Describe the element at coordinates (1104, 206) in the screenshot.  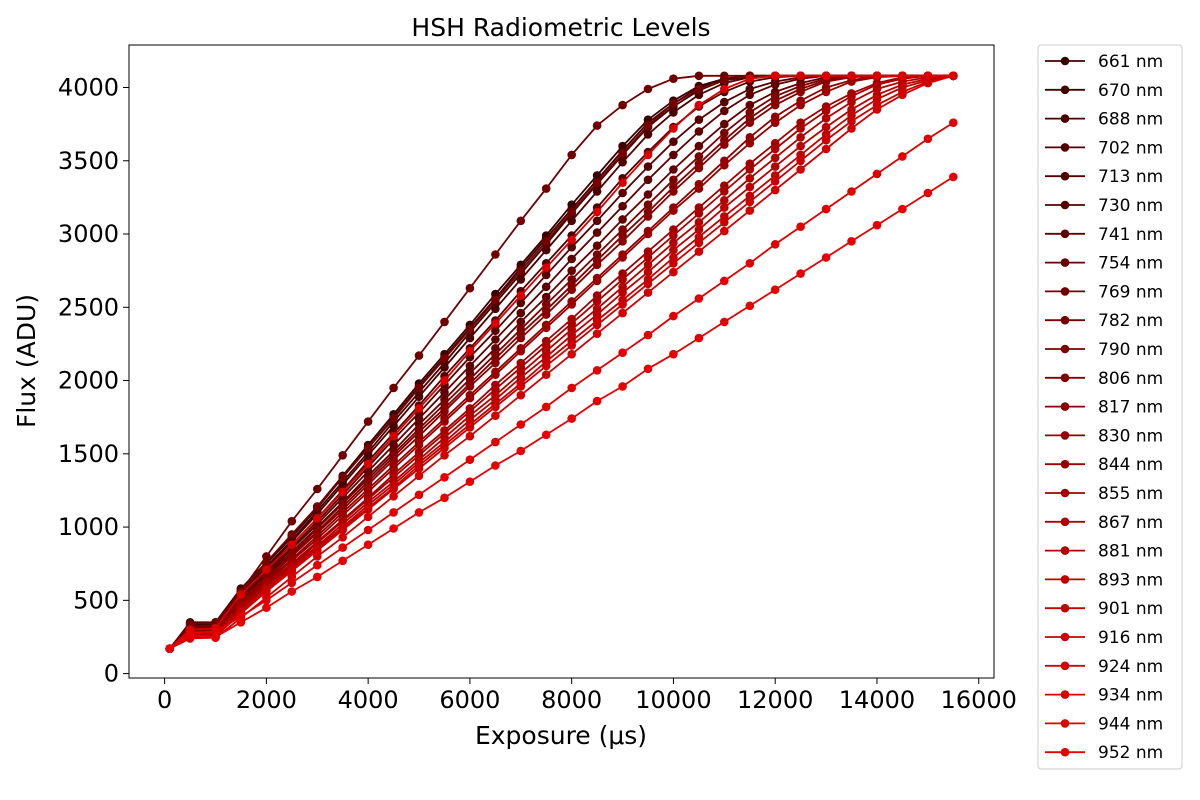
I see `legend-item: 730 nm` at that location.